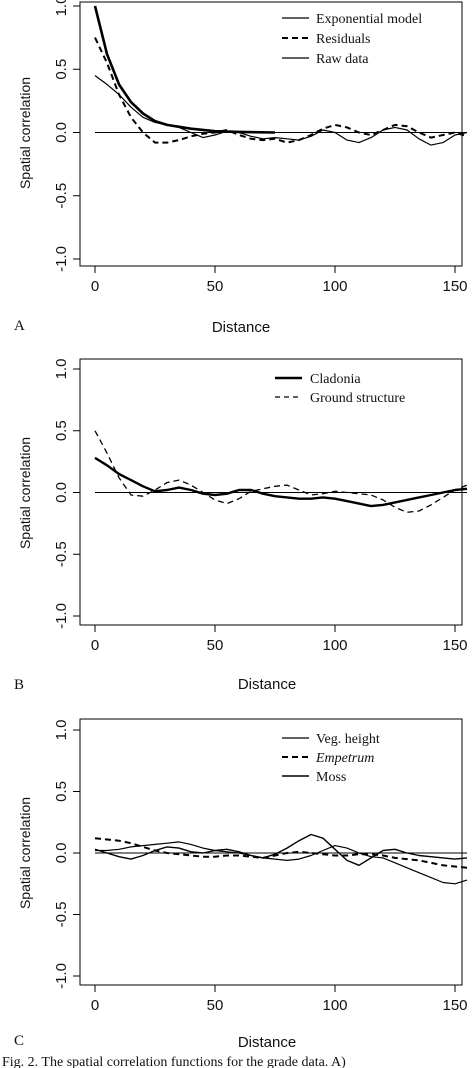 The height and width of the screenshot is (1068, 474). I want to click on panel-c-letter: C, so click(19, 1041).